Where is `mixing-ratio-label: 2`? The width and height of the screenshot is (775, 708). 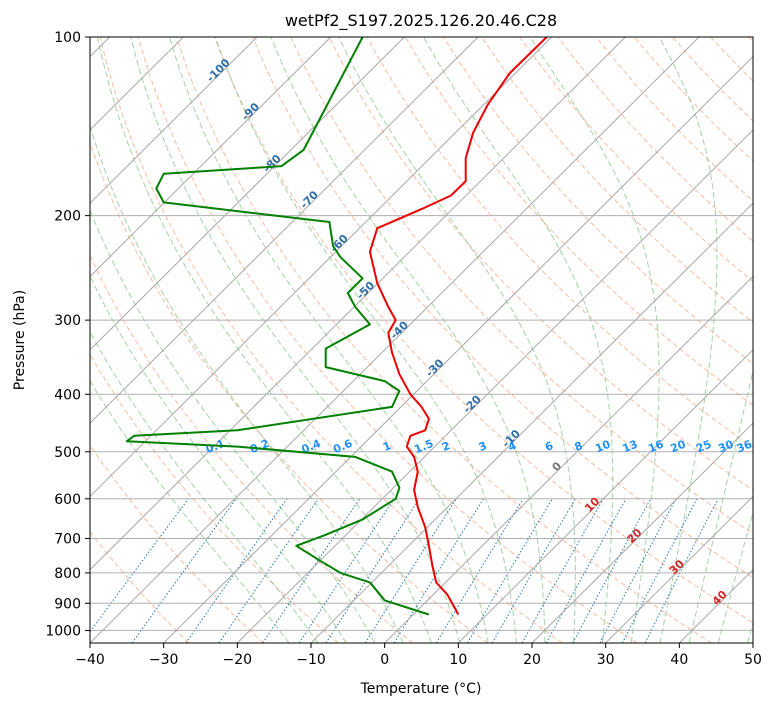
mixing-ratio-label: 2 is located at coordinates (446, 446).